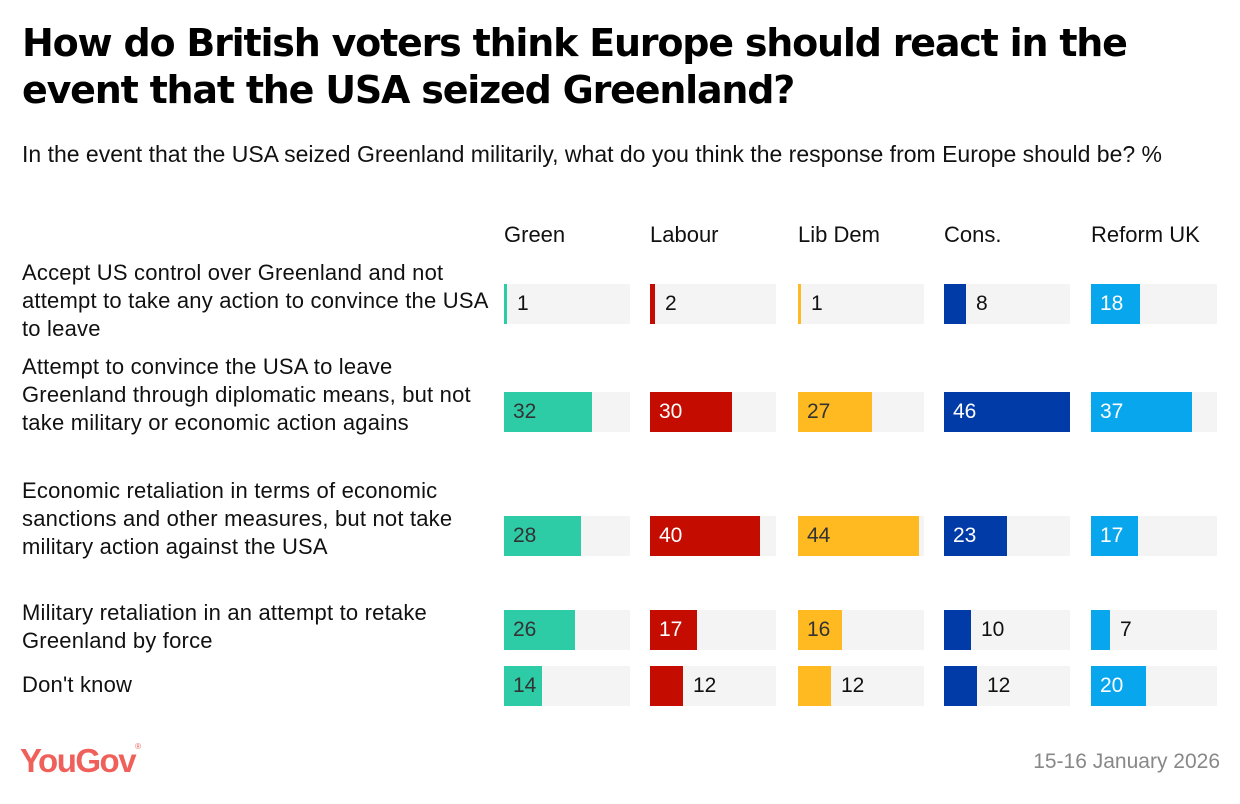 The image size is (1240, 804). Describe the element at coordinates (567, 686) in the screenshot. I see `bar-track: 14` at that location.